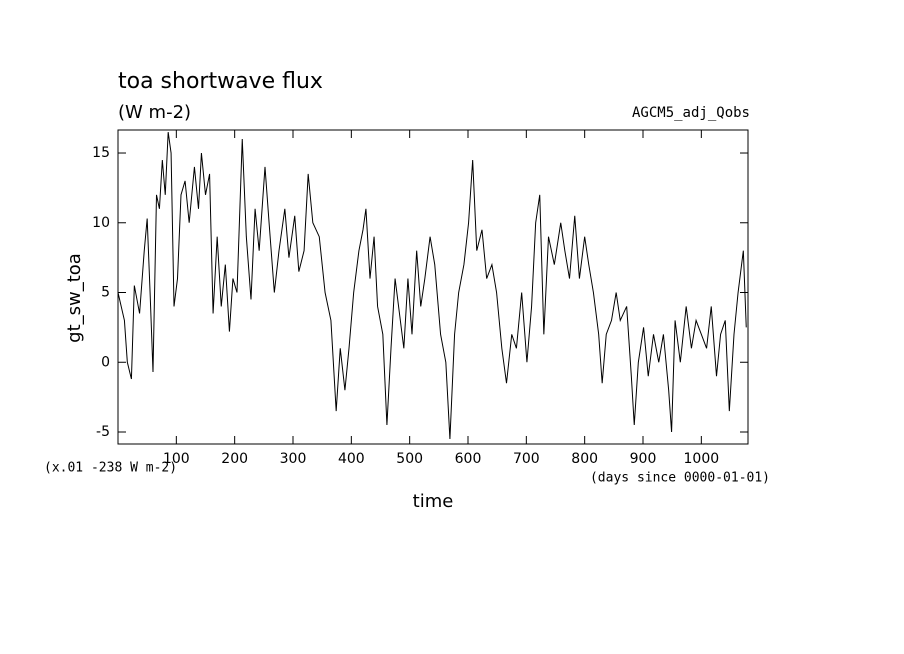  What do you see at coordinates (234, 459) in the screenshot?
I see `x-tick-label: 200` at bounding box center [234, 459].